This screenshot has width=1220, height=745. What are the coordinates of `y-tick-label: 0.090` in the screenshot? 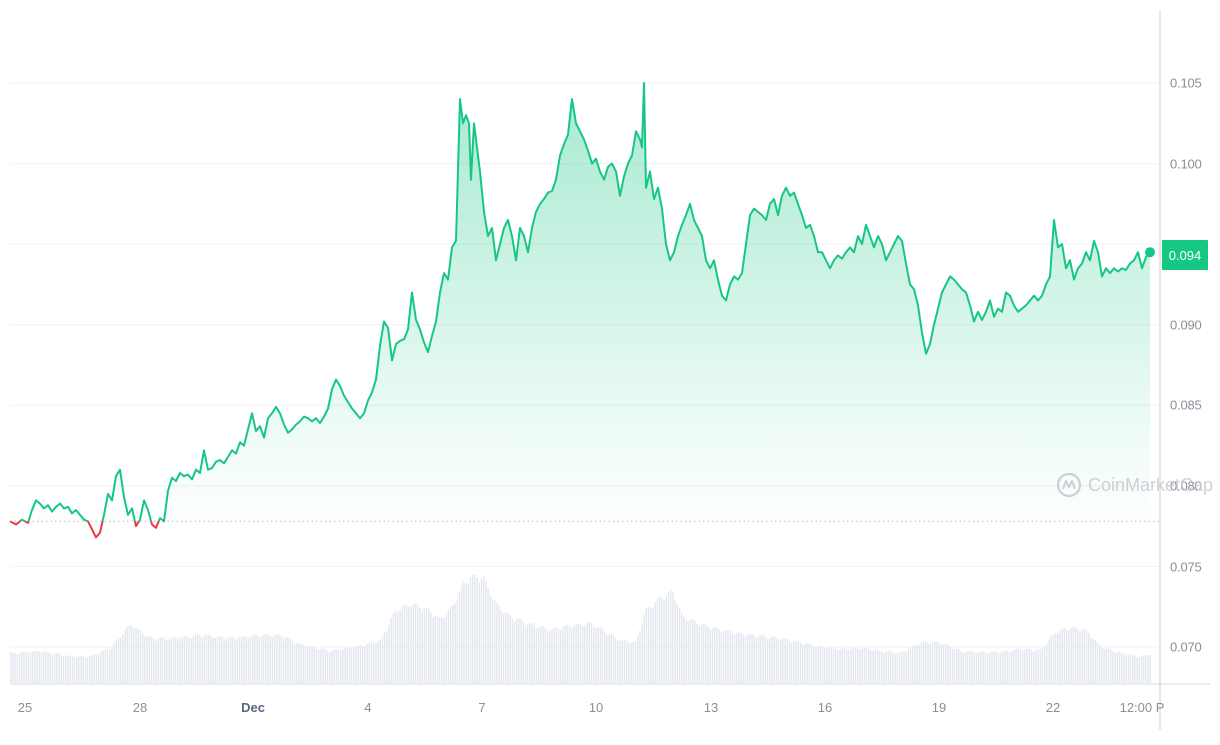 It's located at (1186, 325).